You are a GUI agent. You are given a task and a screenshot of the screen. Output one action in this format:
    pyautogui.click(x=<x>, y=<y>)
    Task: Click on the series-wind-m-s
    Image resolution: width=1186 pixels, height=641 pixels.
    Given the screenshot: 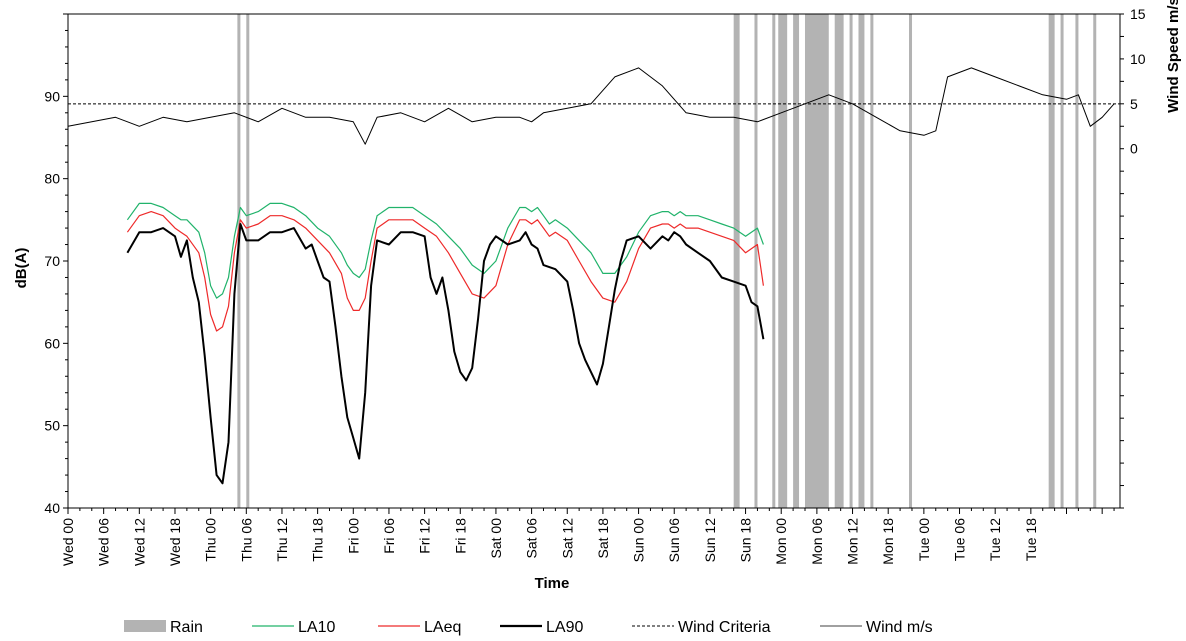 What is the action you would take?
    pyautogui.click(x=591, y=106)
    